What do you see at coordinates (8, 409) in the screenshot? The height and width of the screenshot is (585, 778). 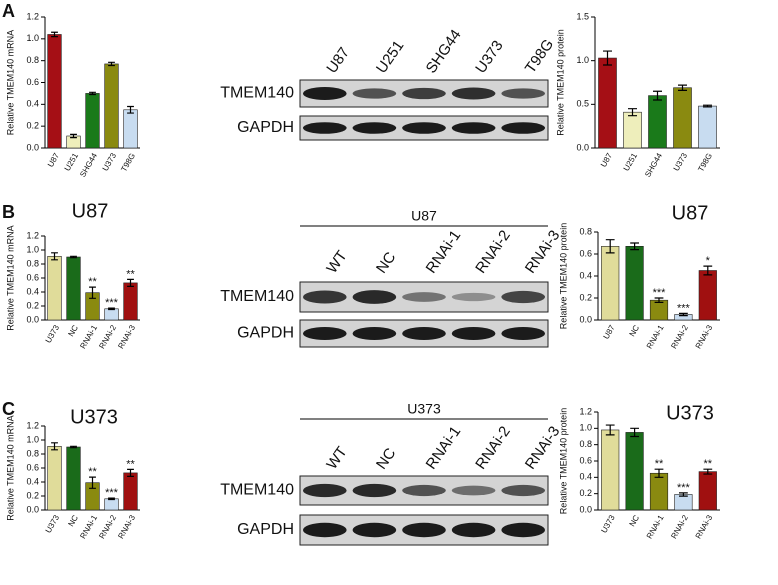 I see `panel-label: C` at bounding box center [8, 409].